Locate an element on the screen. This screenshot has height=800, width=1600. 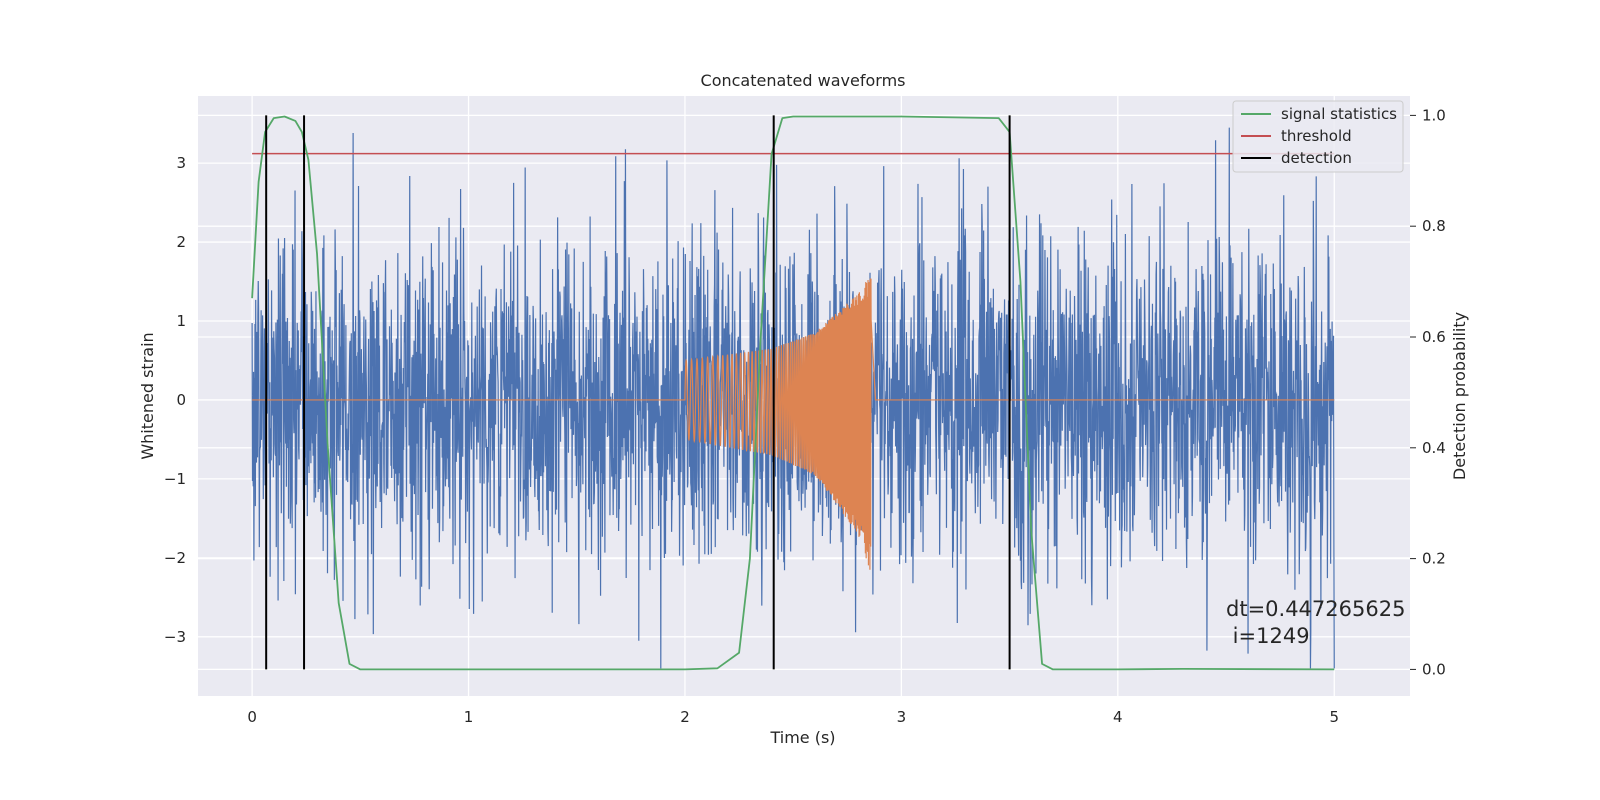
x-axis-ticks: 0 1 2 3 4 5 is located at coordinates (793, 717).